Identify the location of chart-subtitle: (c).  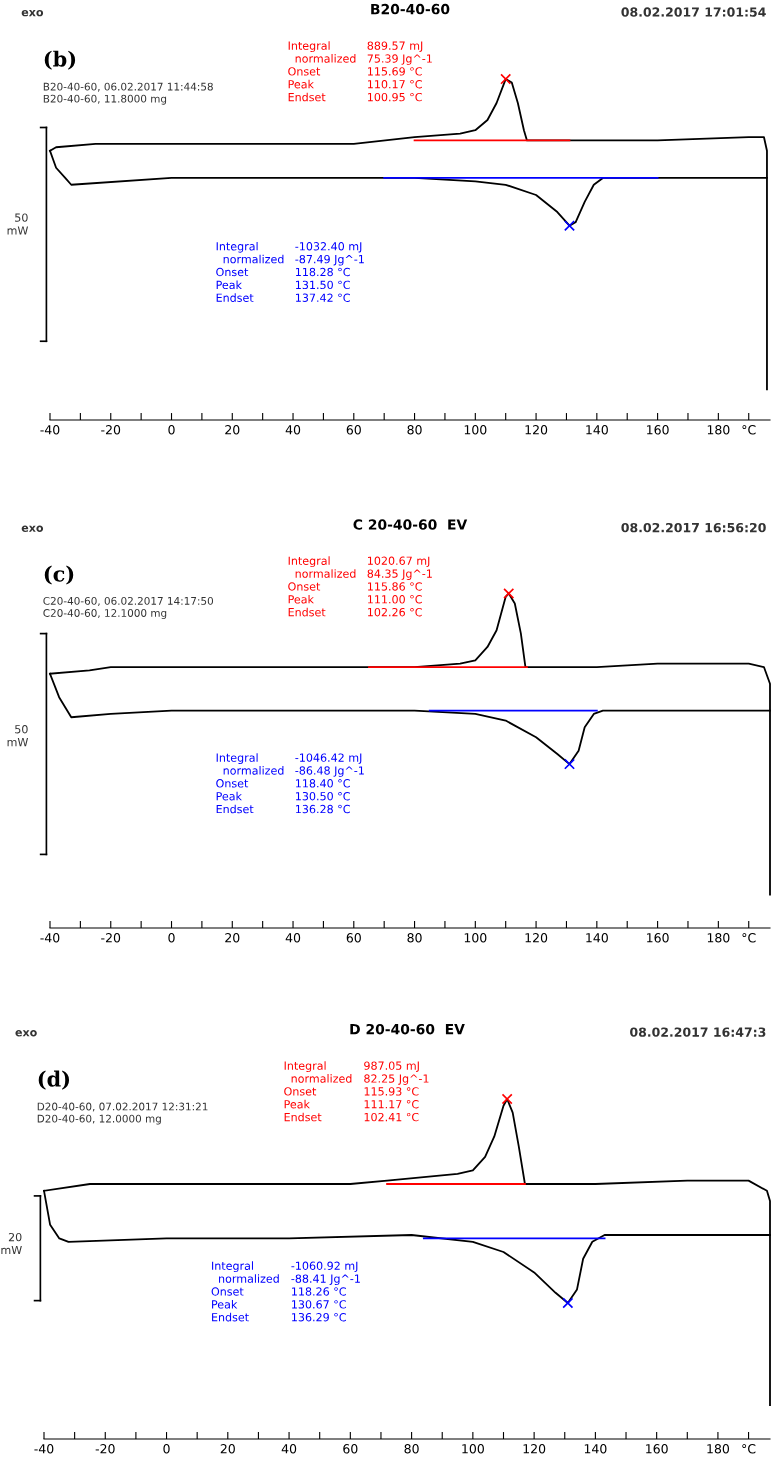
(59, 575).